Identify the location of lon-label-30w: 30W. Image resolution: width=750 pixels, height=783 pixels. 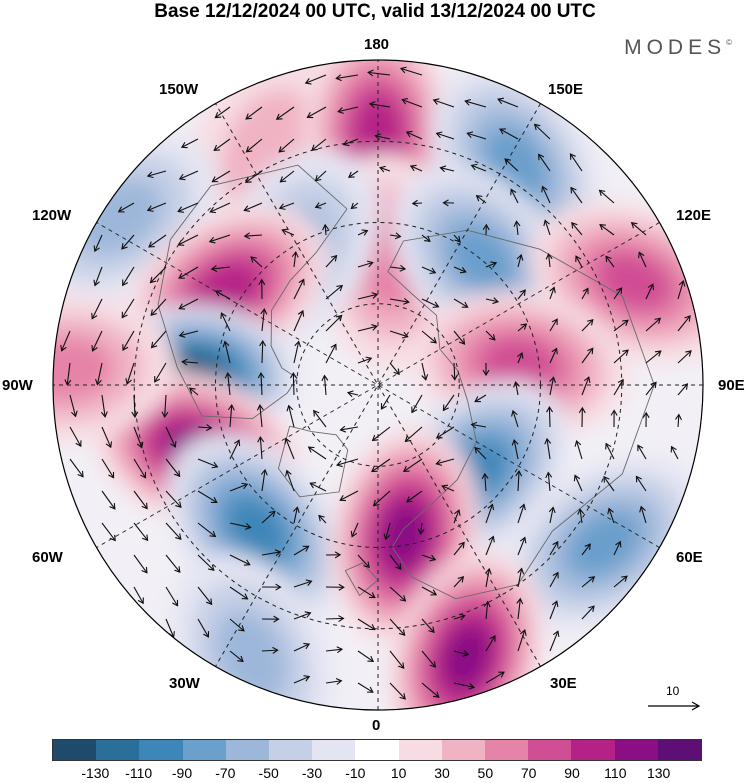
(184, 683).